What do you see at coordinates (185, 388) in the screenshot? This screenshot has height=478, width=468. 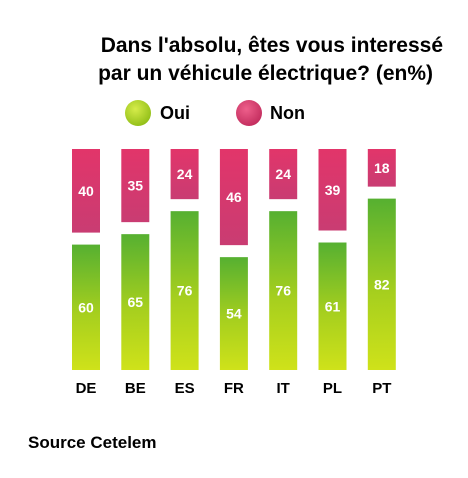 I see `x-tick-es: ES` at bounding box center [185, 388].